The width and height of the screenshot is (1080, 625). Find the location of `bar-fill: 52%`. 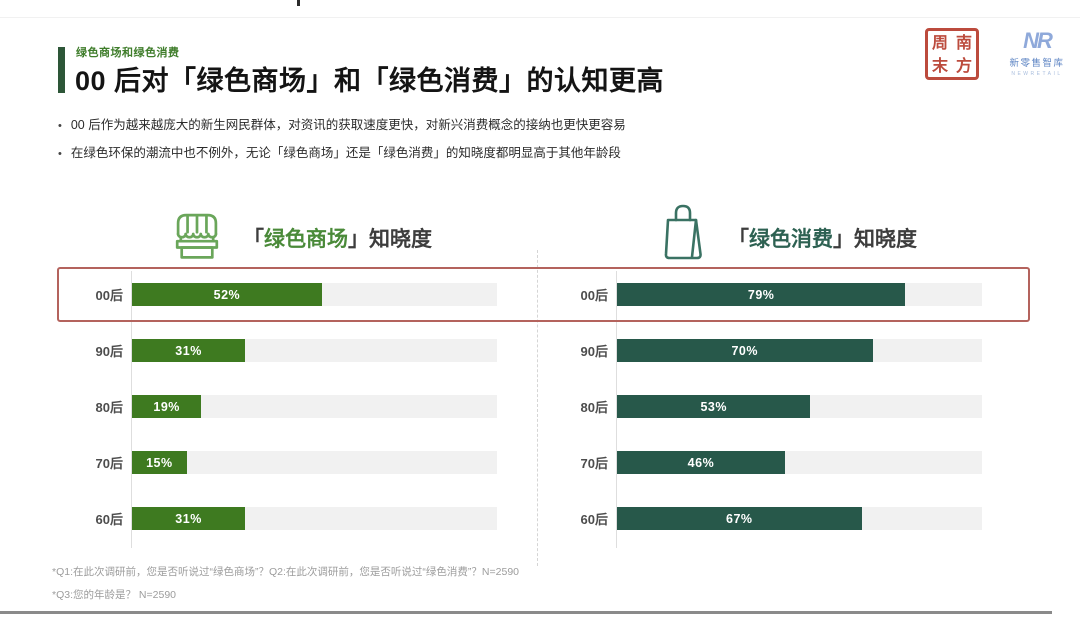

bar-fill: 52% is located at coordinates (227, 294).